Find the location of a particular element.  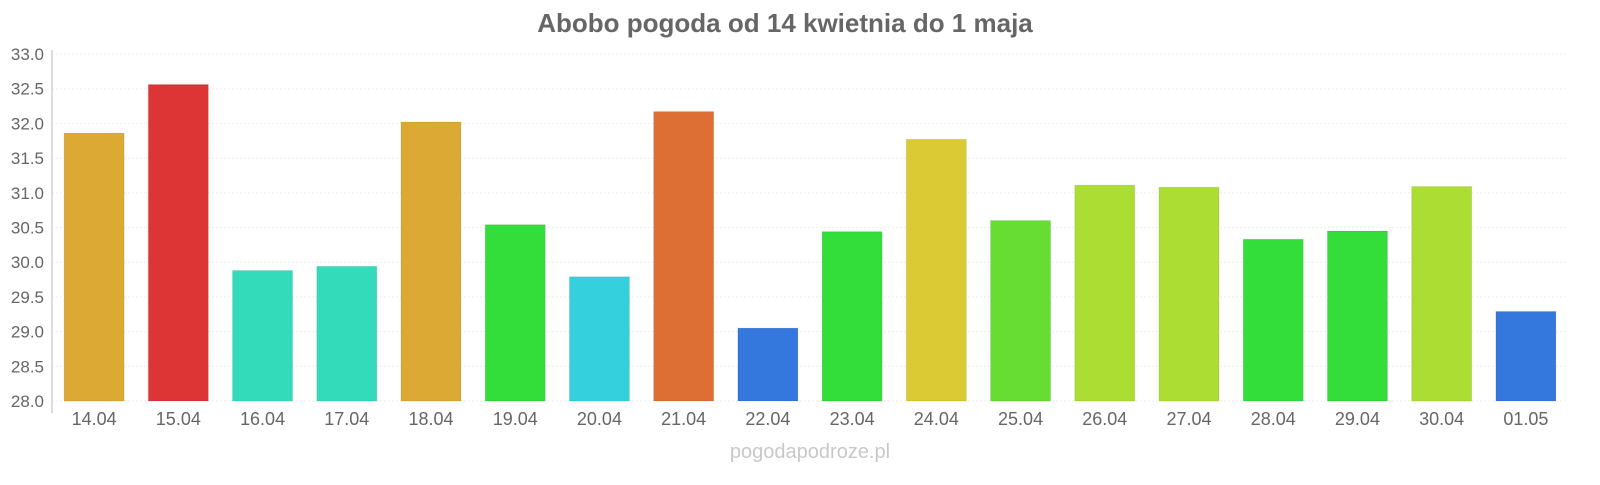

bar-27.04 is located at coordinates (1189, 294).